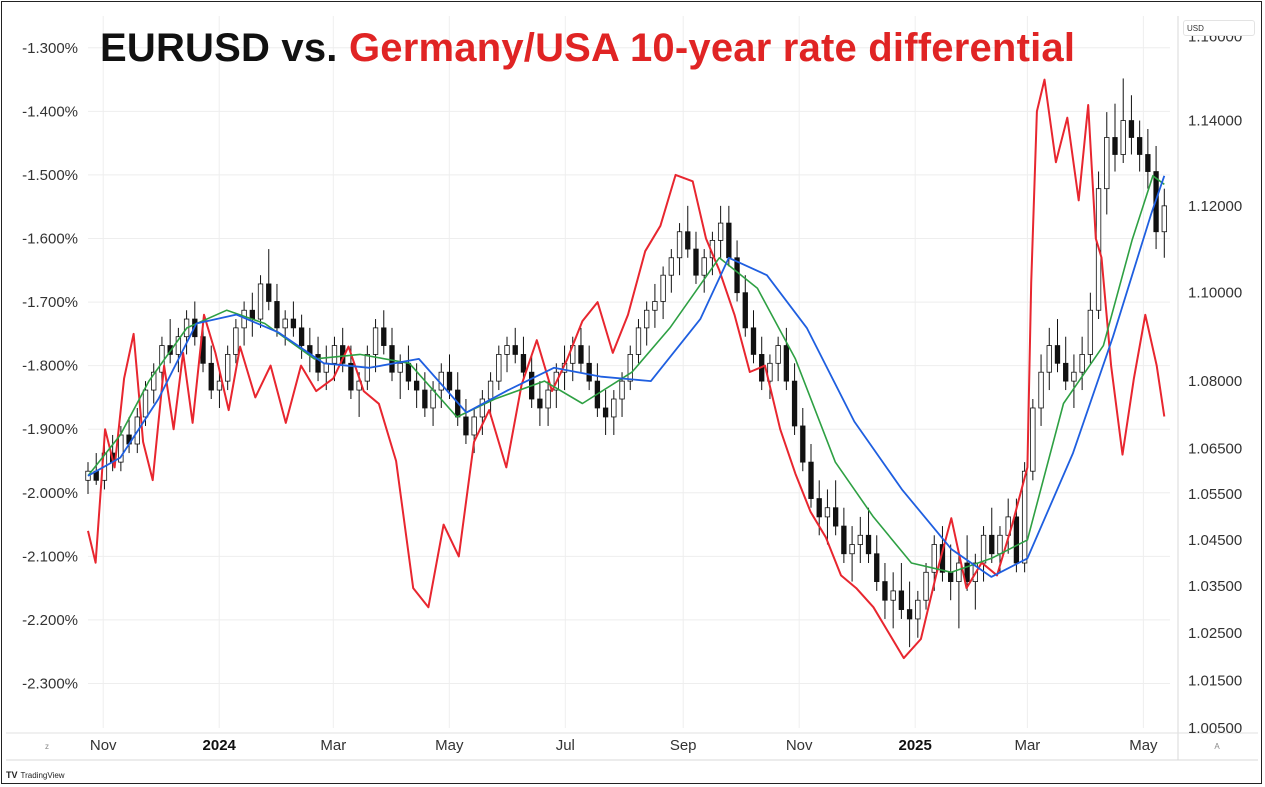 This screenshot has height=787, width=1265. What do you see at coordinates (1215, 293) in the screenshot?
I see `right-tick-label: 1.10000` at bounding box center [1215, 293].